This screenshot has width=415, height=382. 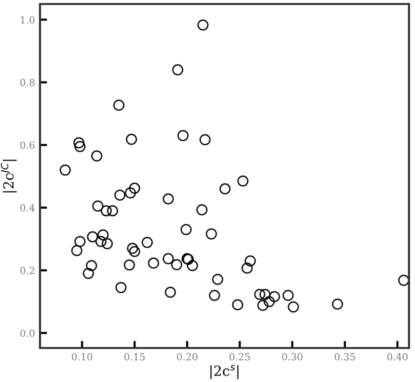 What do you see at coordinates (240, 356) in the screenshot?
I see `x-tick-label: 0.25` at bounding box center [240, 356].